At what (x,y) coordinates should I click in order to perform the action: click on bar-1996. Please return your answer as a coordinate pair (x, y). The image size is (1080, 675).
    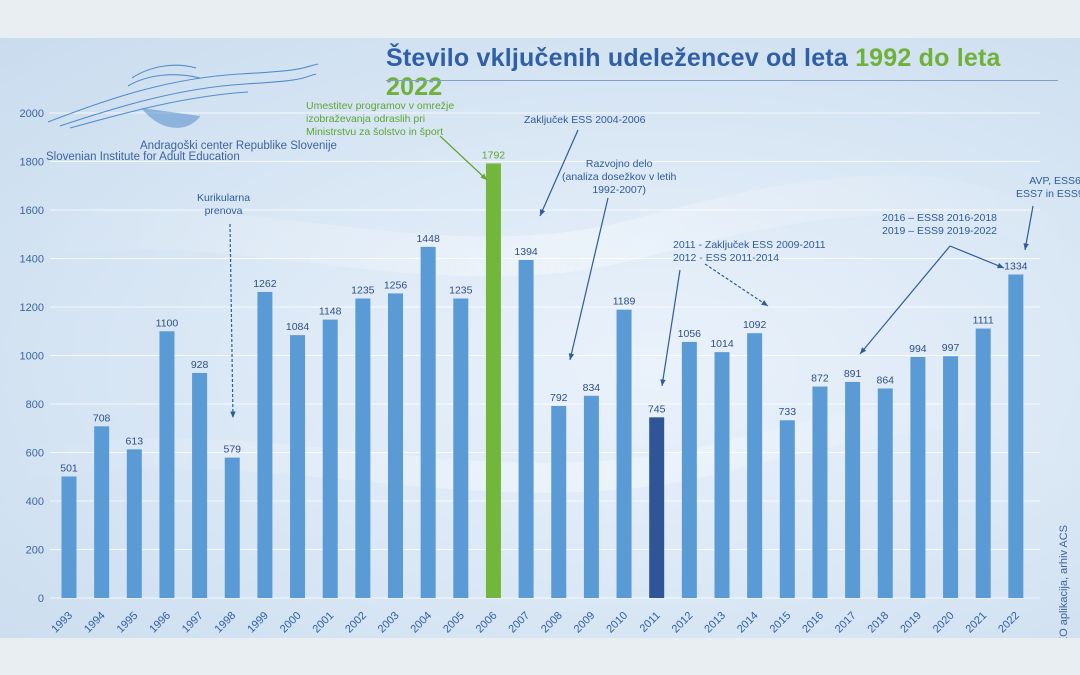
    Looking at the image, I should click on (167, 464).